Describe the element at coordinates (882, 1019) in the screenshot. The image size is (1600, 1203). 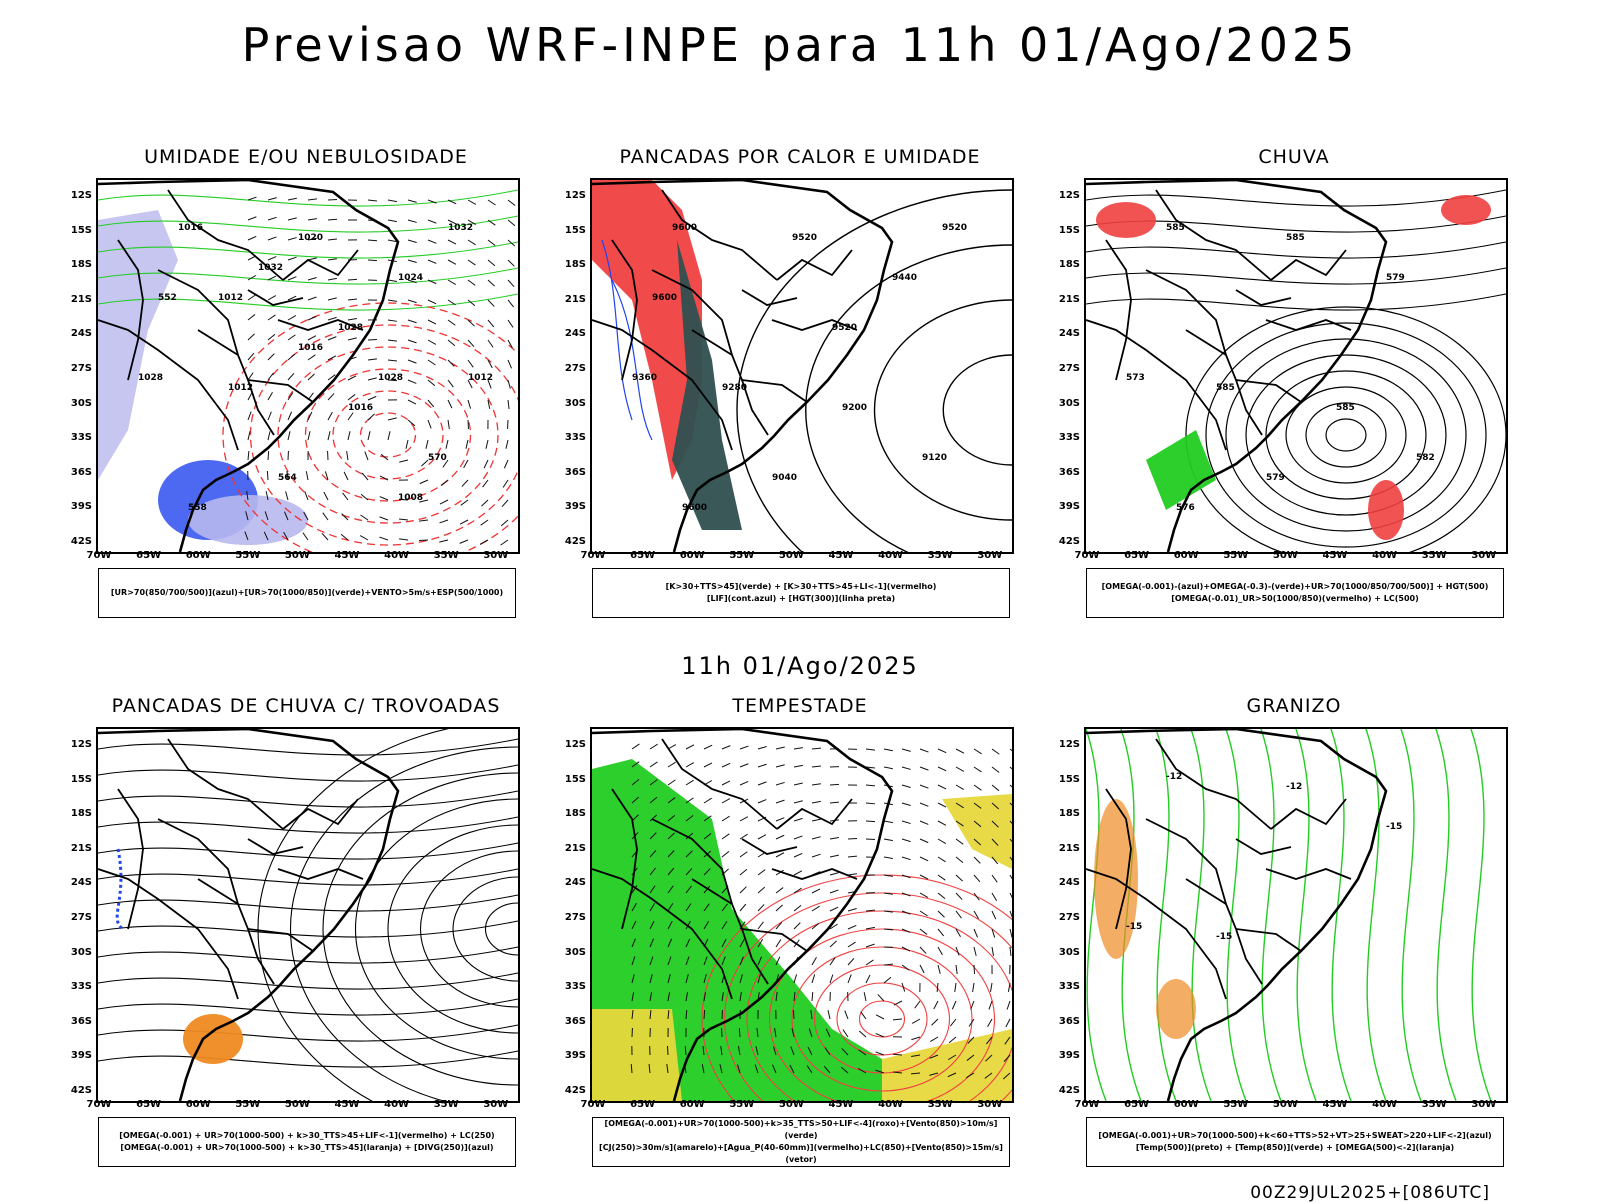
I see `lc850-contour` at that location.